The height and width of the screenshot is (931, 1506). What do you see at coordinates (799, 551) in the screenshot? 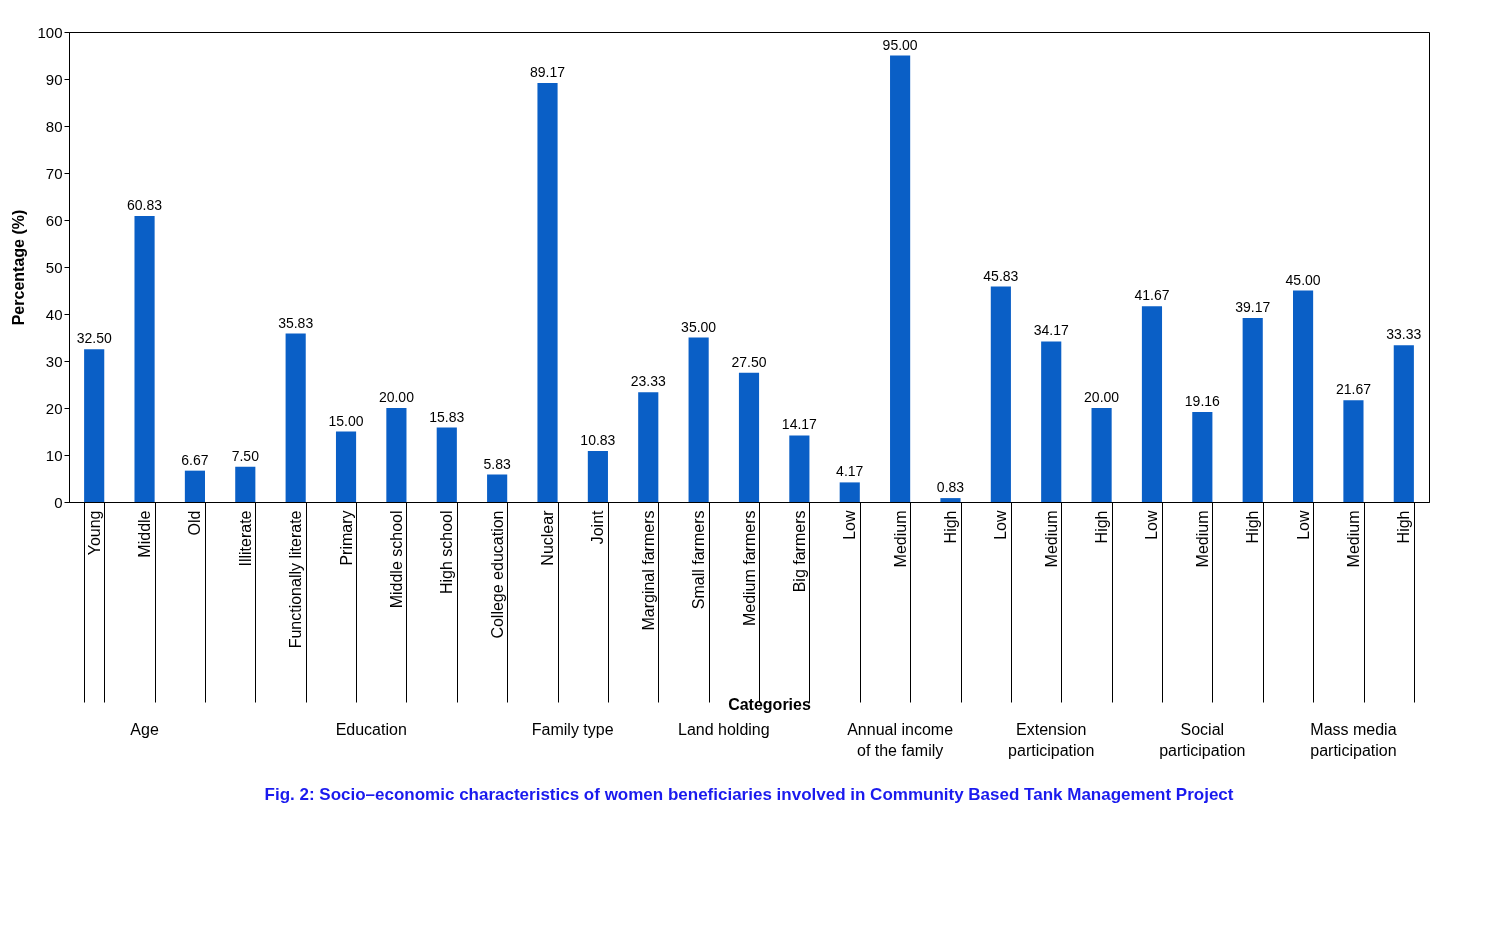
I see `x-tick-label: Big farmers` at bounding box center [799, 551].